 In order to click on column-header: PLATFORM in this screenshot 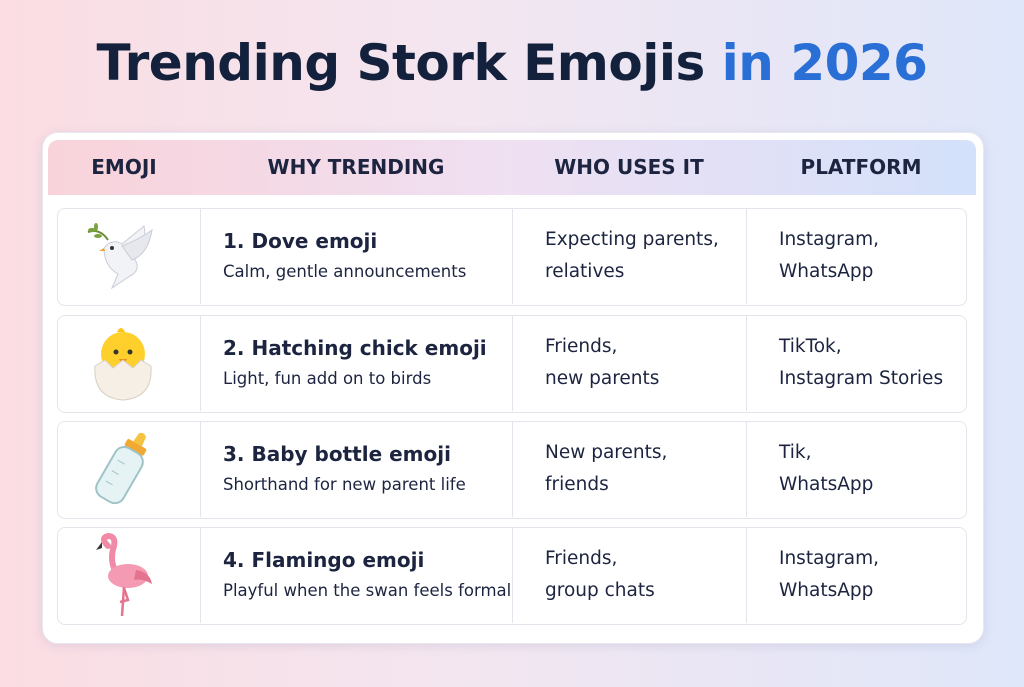, I will do `click(861, 167)`.